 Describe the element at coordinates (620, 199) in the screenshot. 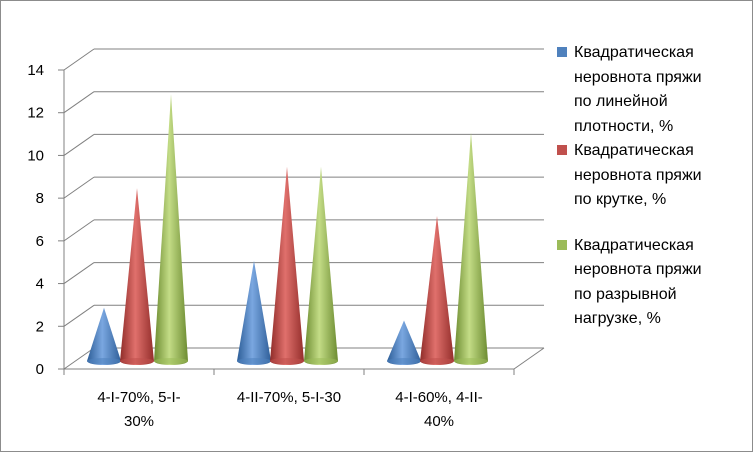

I see `legend-label: по крутке, %` at that location.